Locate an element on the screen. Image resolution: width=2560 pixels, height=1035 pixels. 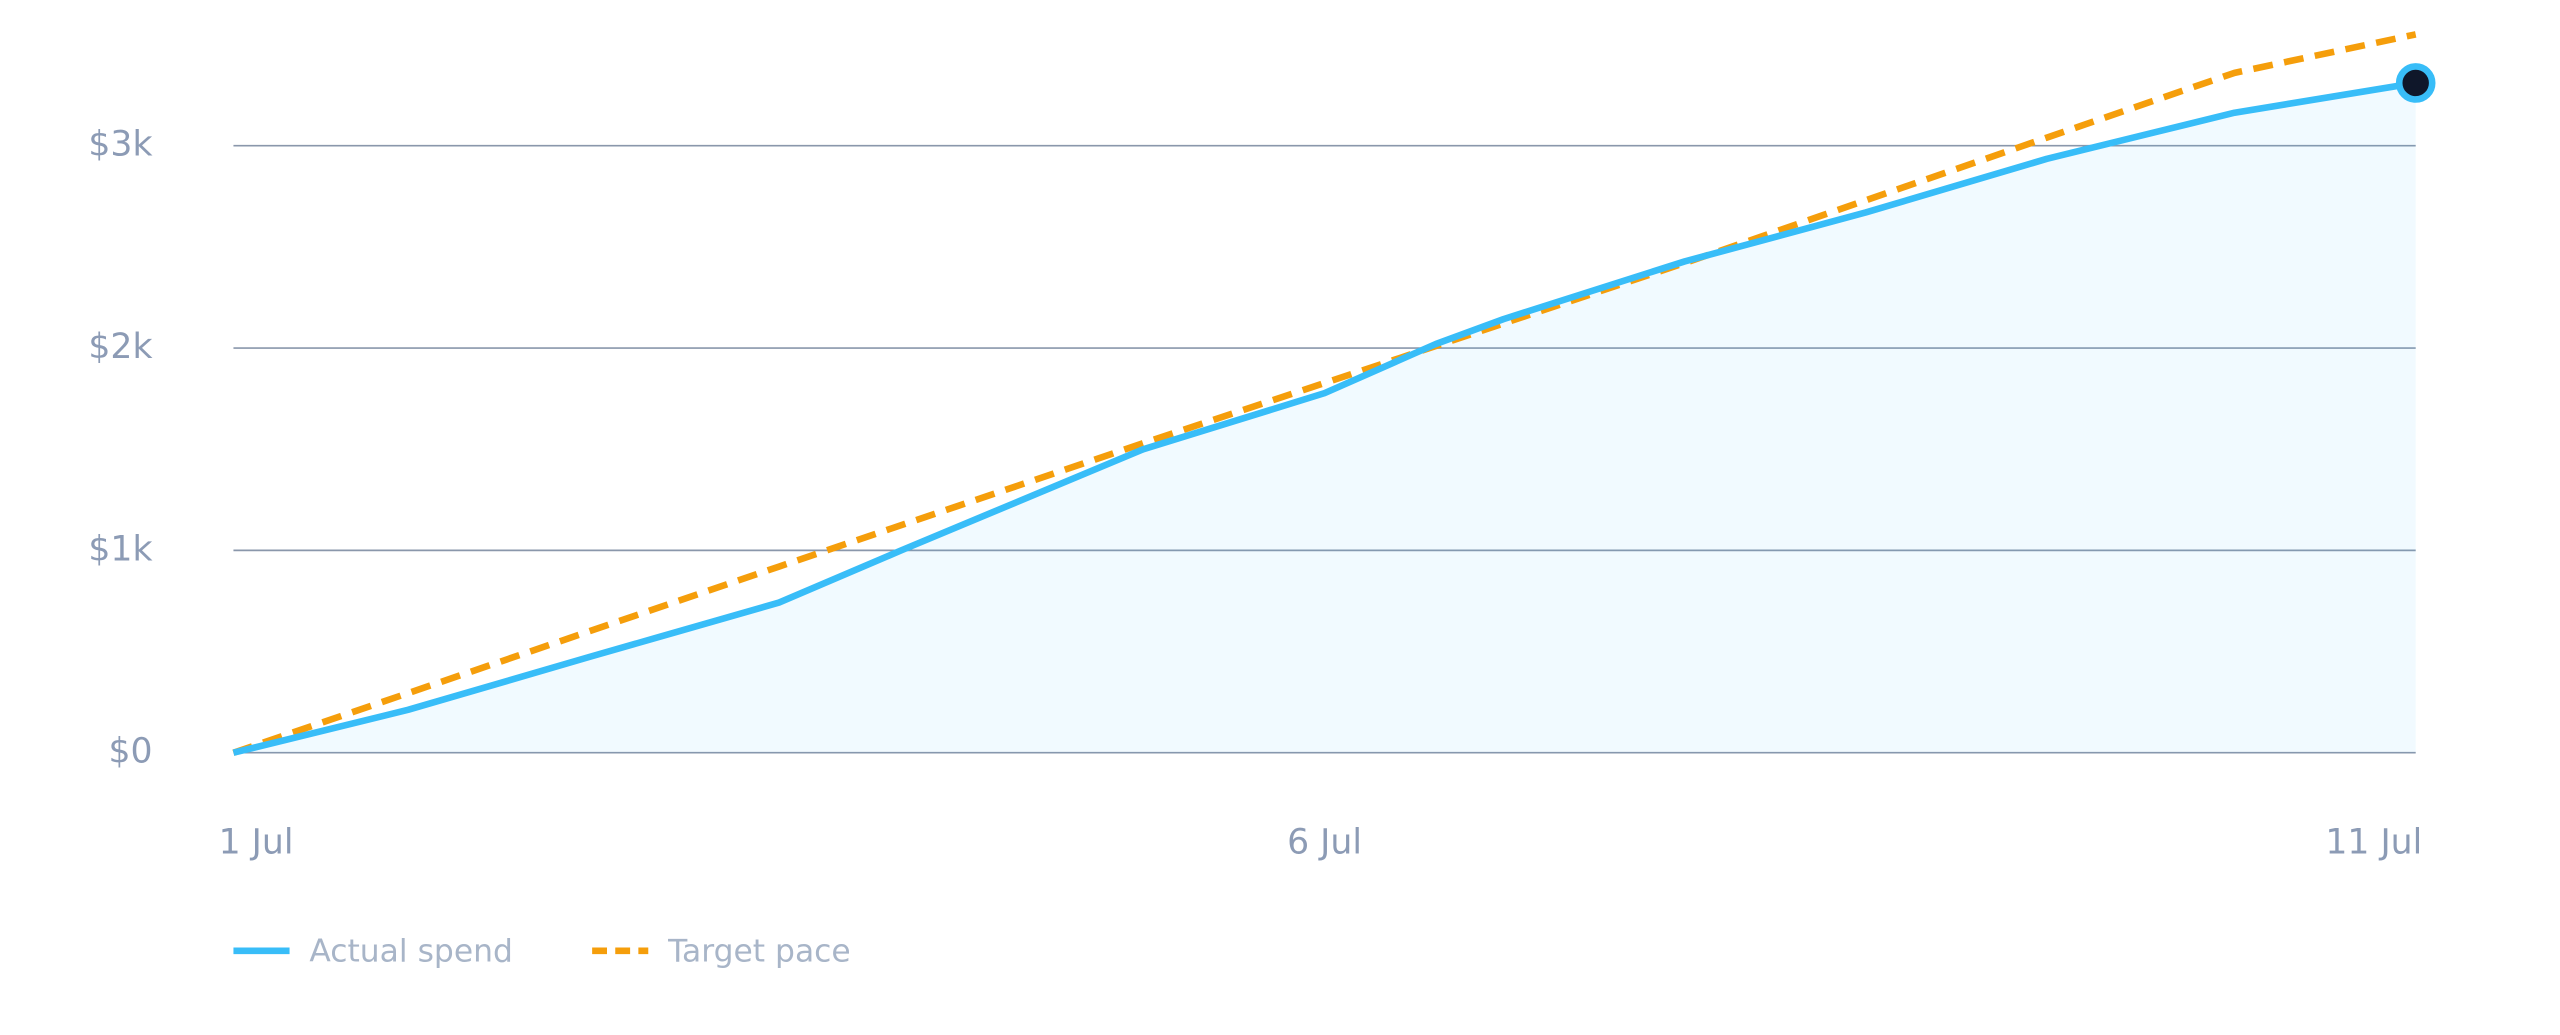
y-tick-label: $0 is located at coordinates (130, 752).